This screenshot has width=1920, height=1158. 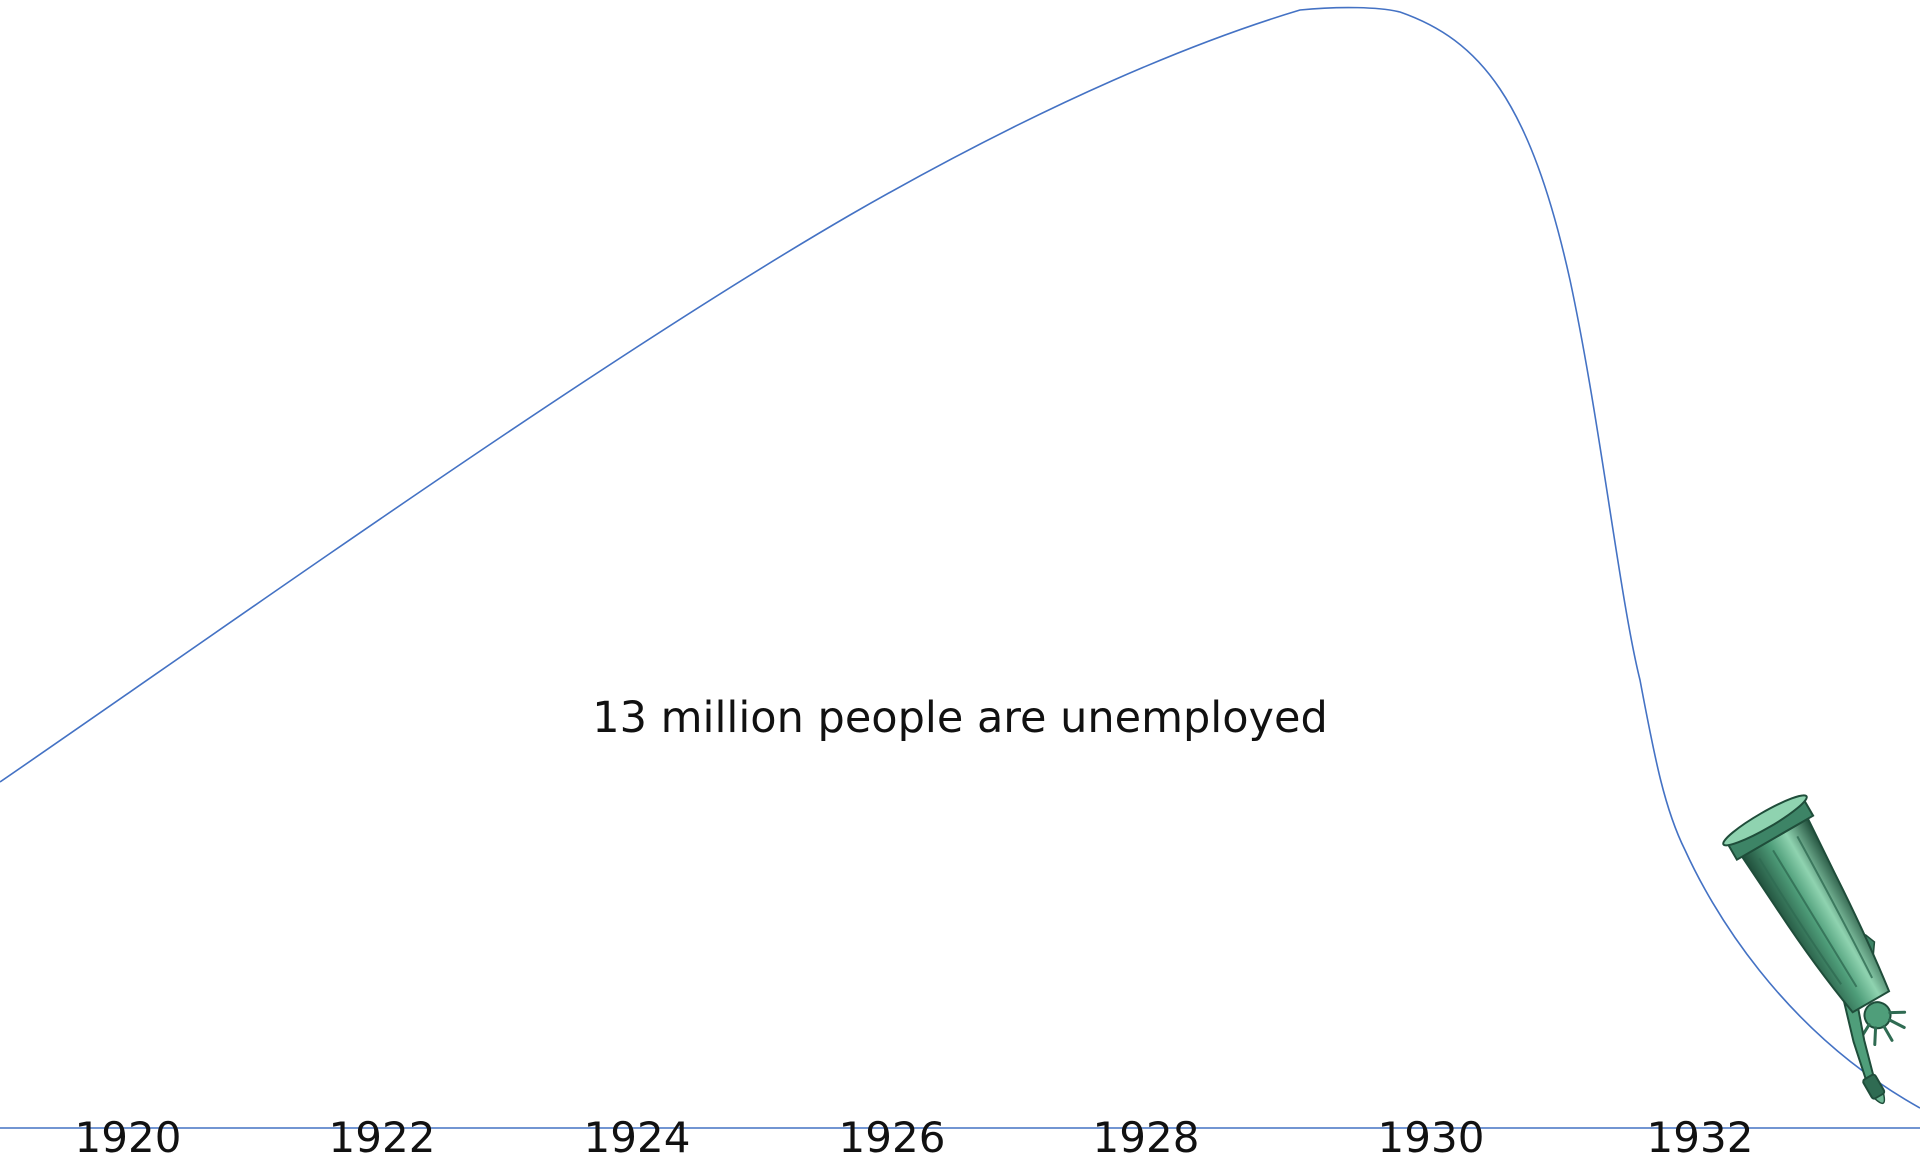 I want to click on year-axis: 1920 1922 1924 1926 1928 1930 1932, so click(x=914, y=1135).